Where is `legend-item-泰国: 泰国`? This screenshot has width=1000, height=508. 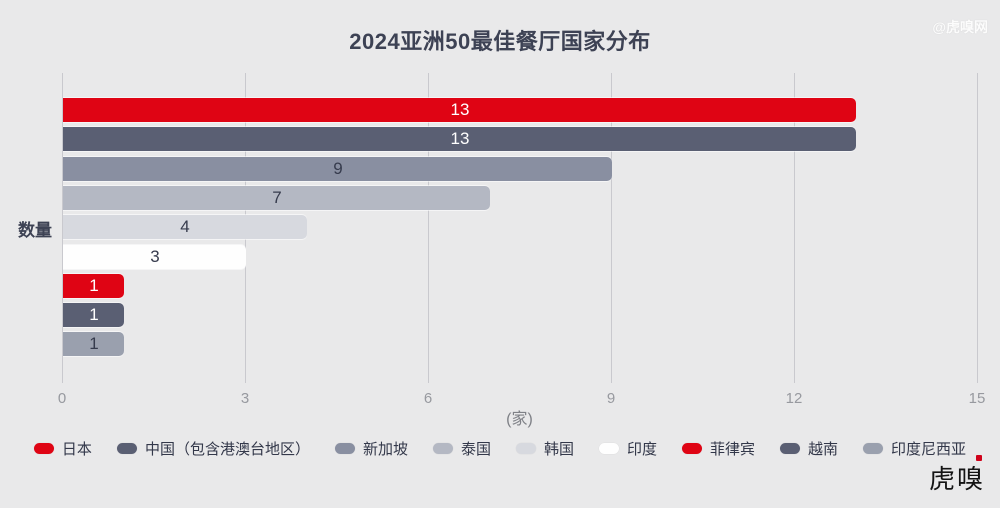 legend-item-泰国: 泰国 is located at coordinates (461, 448).